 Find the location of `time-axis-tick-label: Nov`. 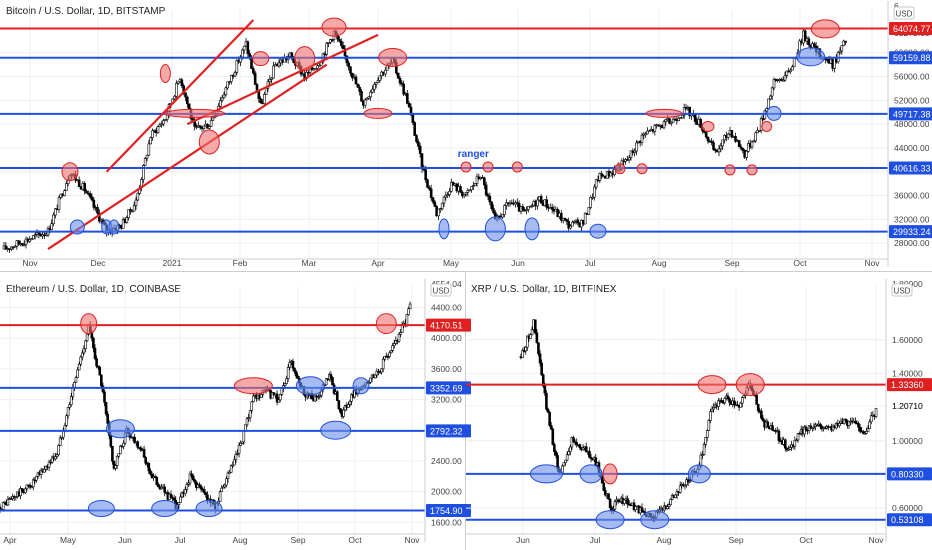

time-axis-tick-label: Nov is located at coordinates (872, 263).